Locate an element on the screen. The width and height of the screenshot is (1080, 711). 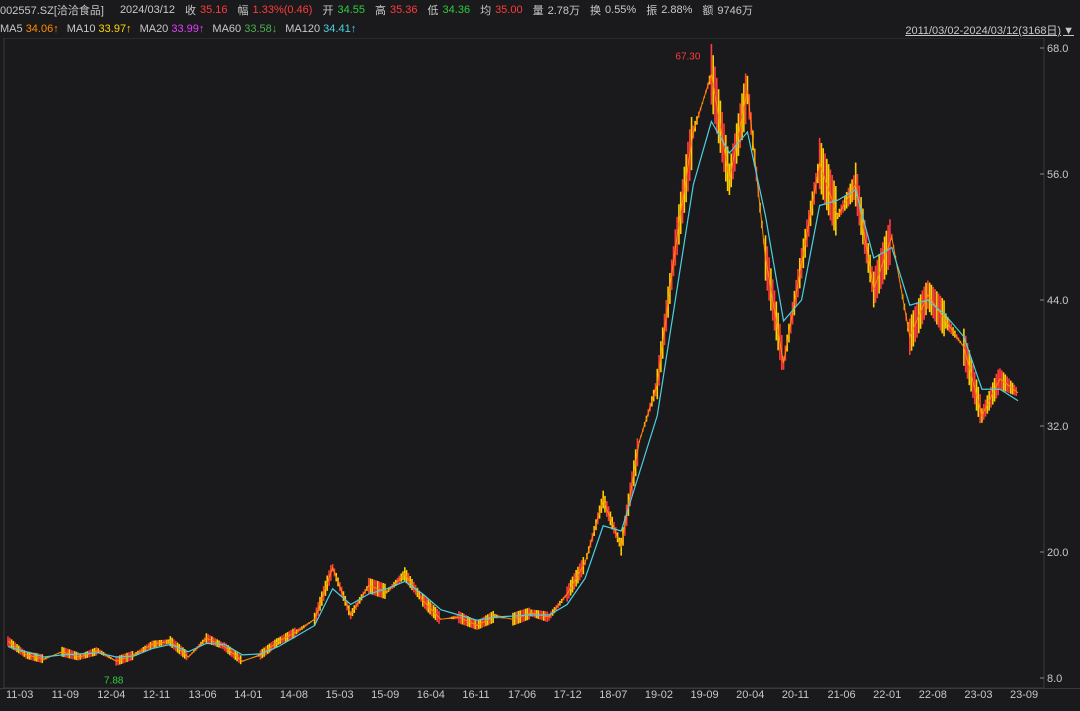
ma20-label: MA20 is located at coordinates (154, 29).